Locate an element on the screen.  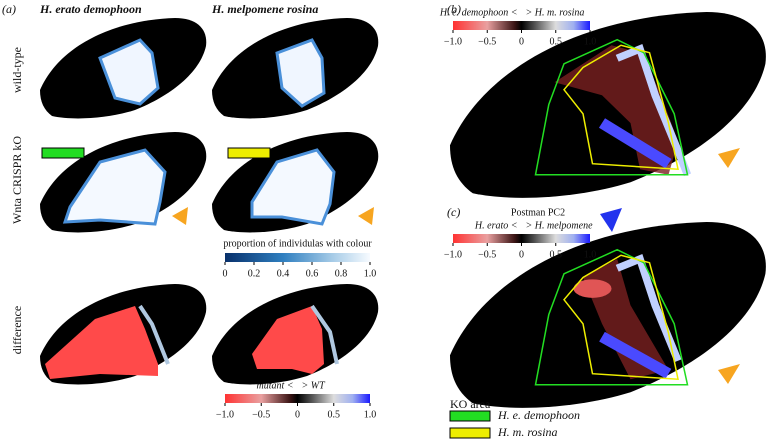
panel-label: (a) is located at coordinates (9, 9).